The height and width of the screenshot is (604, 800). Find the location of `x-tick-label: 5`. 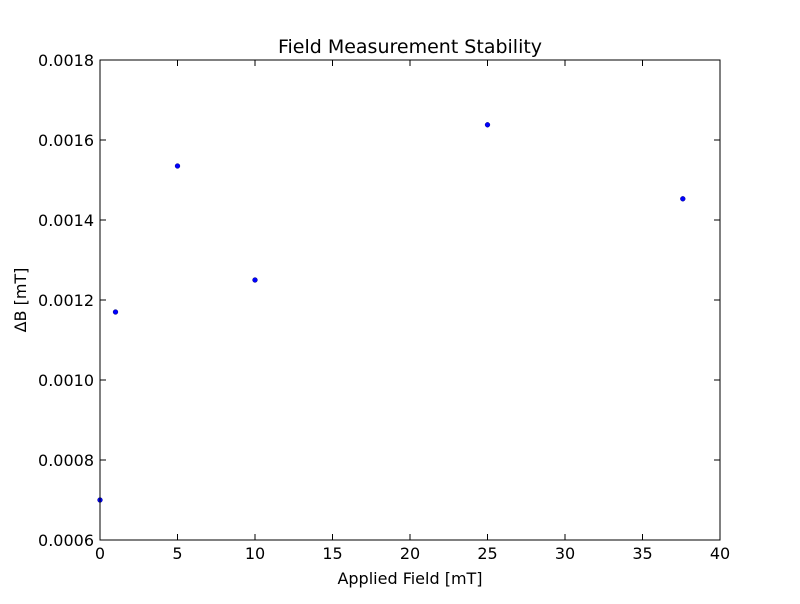

x-tick-label: 5 is located at coordinates (177, 553).